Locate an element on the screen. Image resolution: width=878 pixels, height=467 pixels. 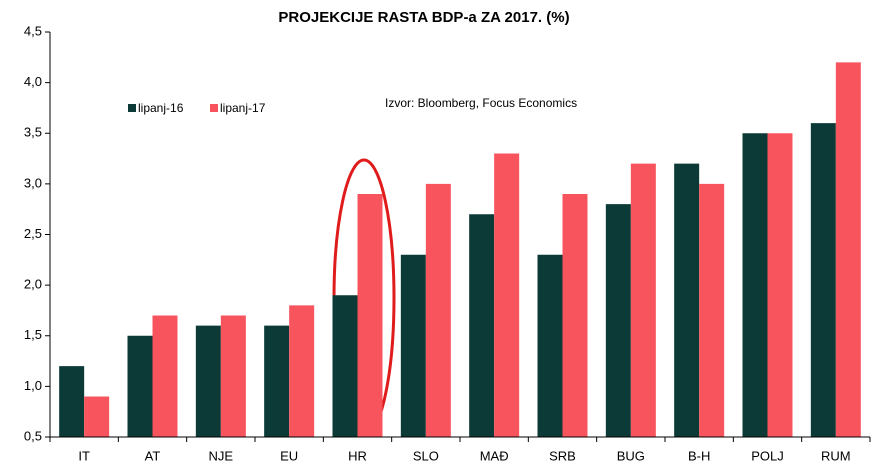
y-tick-label: 3,5 is located at coordinates (33, 132).